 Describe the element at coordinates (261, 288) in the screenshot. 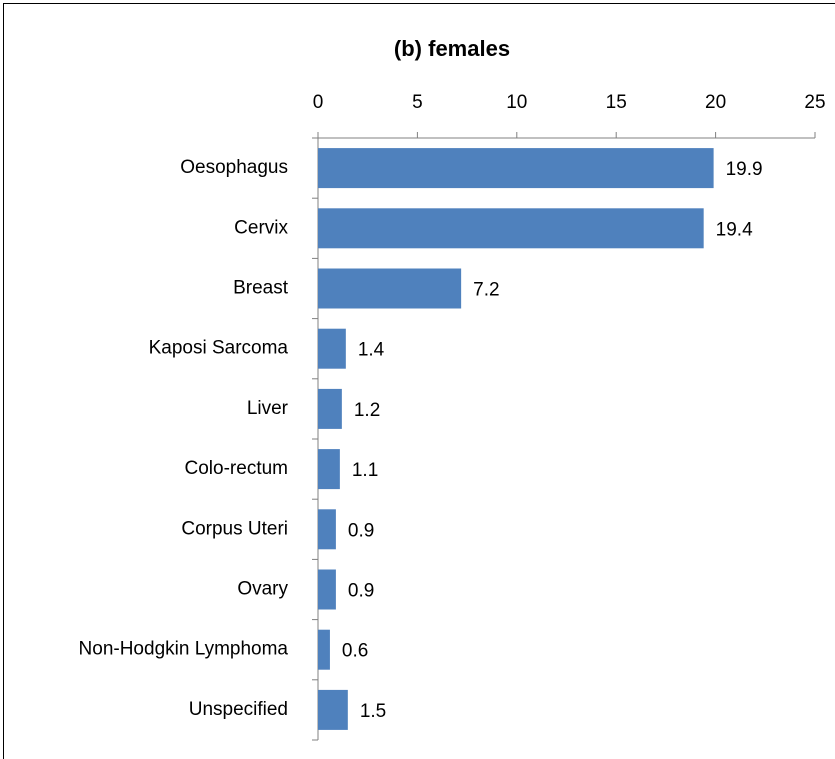

I see `y-tick-label: Breast` at that location.